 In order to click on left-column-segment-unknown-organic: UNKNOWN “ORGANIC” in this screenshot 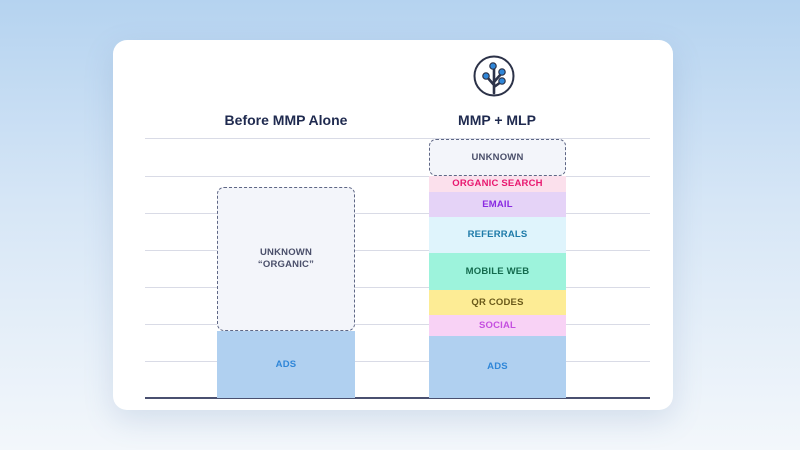, I will do `click(286, 259)`.